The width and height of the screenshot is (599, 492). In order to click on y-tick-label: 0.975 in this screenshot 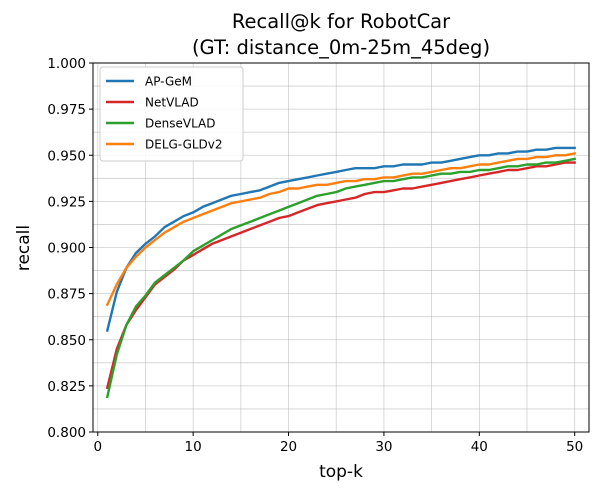, I will do `click(66, 110)`.